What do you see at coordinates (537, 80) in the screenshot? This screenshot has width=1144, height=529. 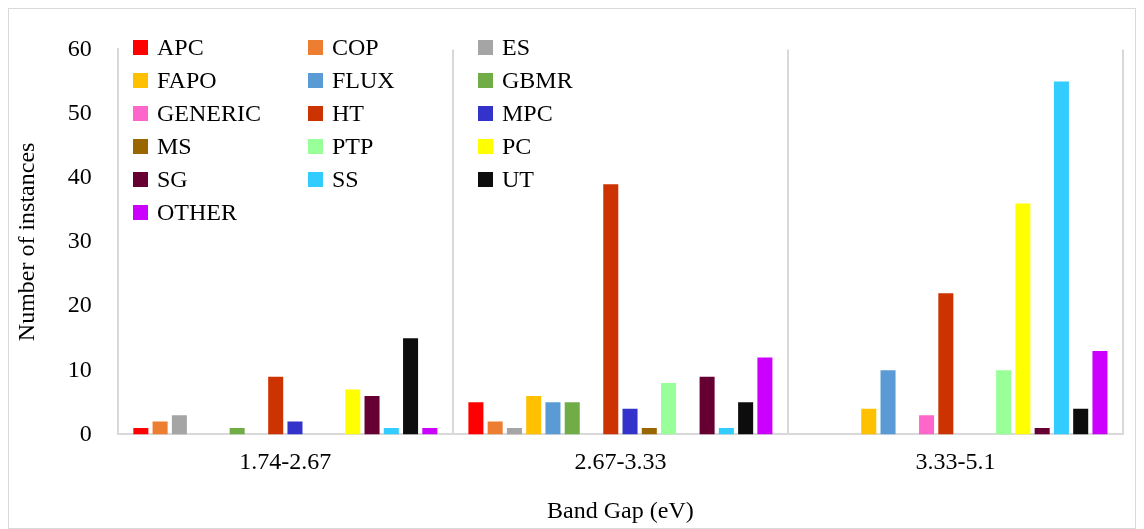 I see `legend-label: GBMR` at bounding box center [537, 80].